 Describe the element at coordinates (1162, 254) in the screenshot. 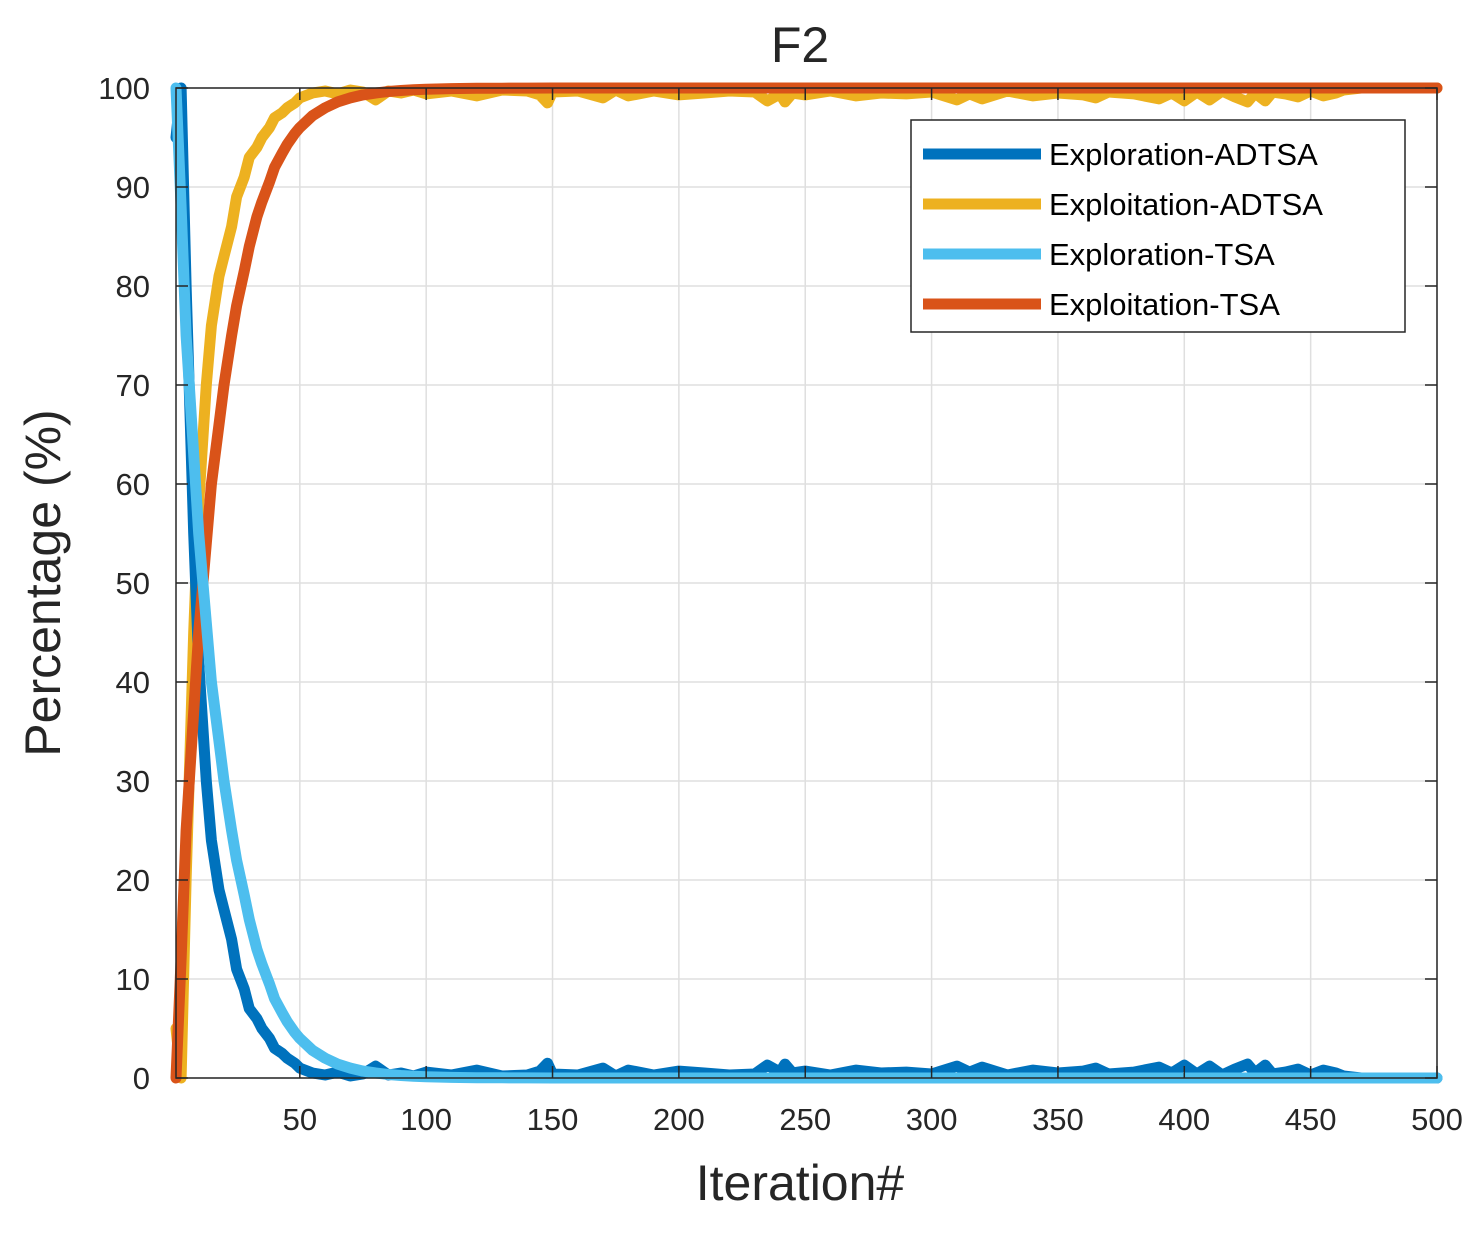

I see `legend-label: Exploration-TSA` at that location.